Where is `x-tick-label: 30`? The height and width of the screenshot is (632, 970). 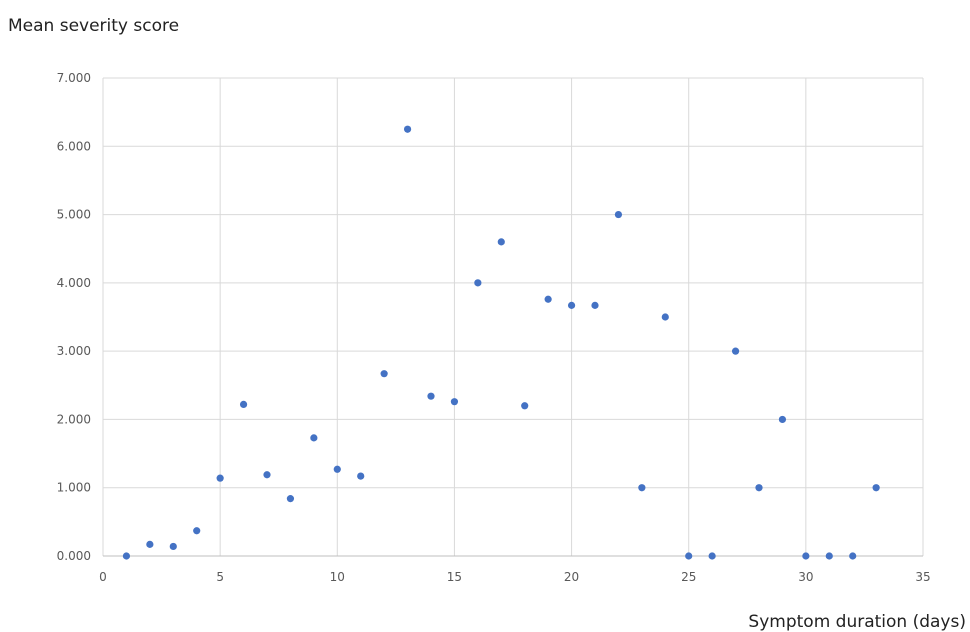
x-tick-label: 30 is located at coordinates (805, 577).